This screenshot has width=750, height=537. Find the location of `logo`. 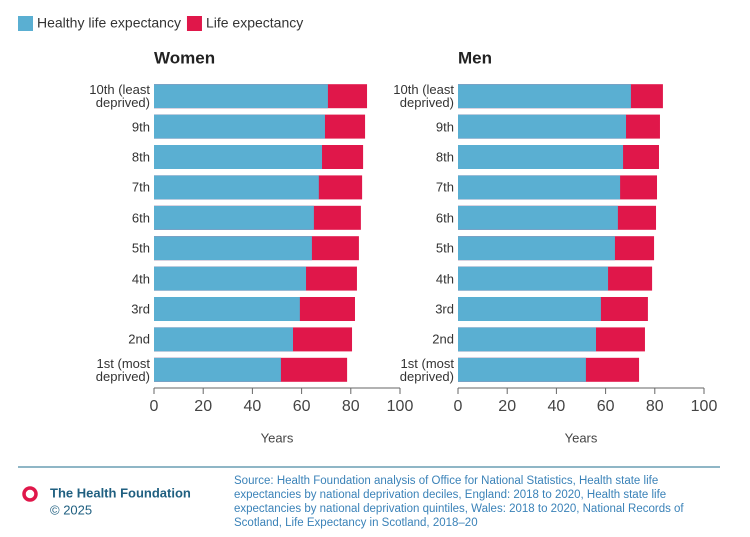

logo is located at coordinates (30, 494).